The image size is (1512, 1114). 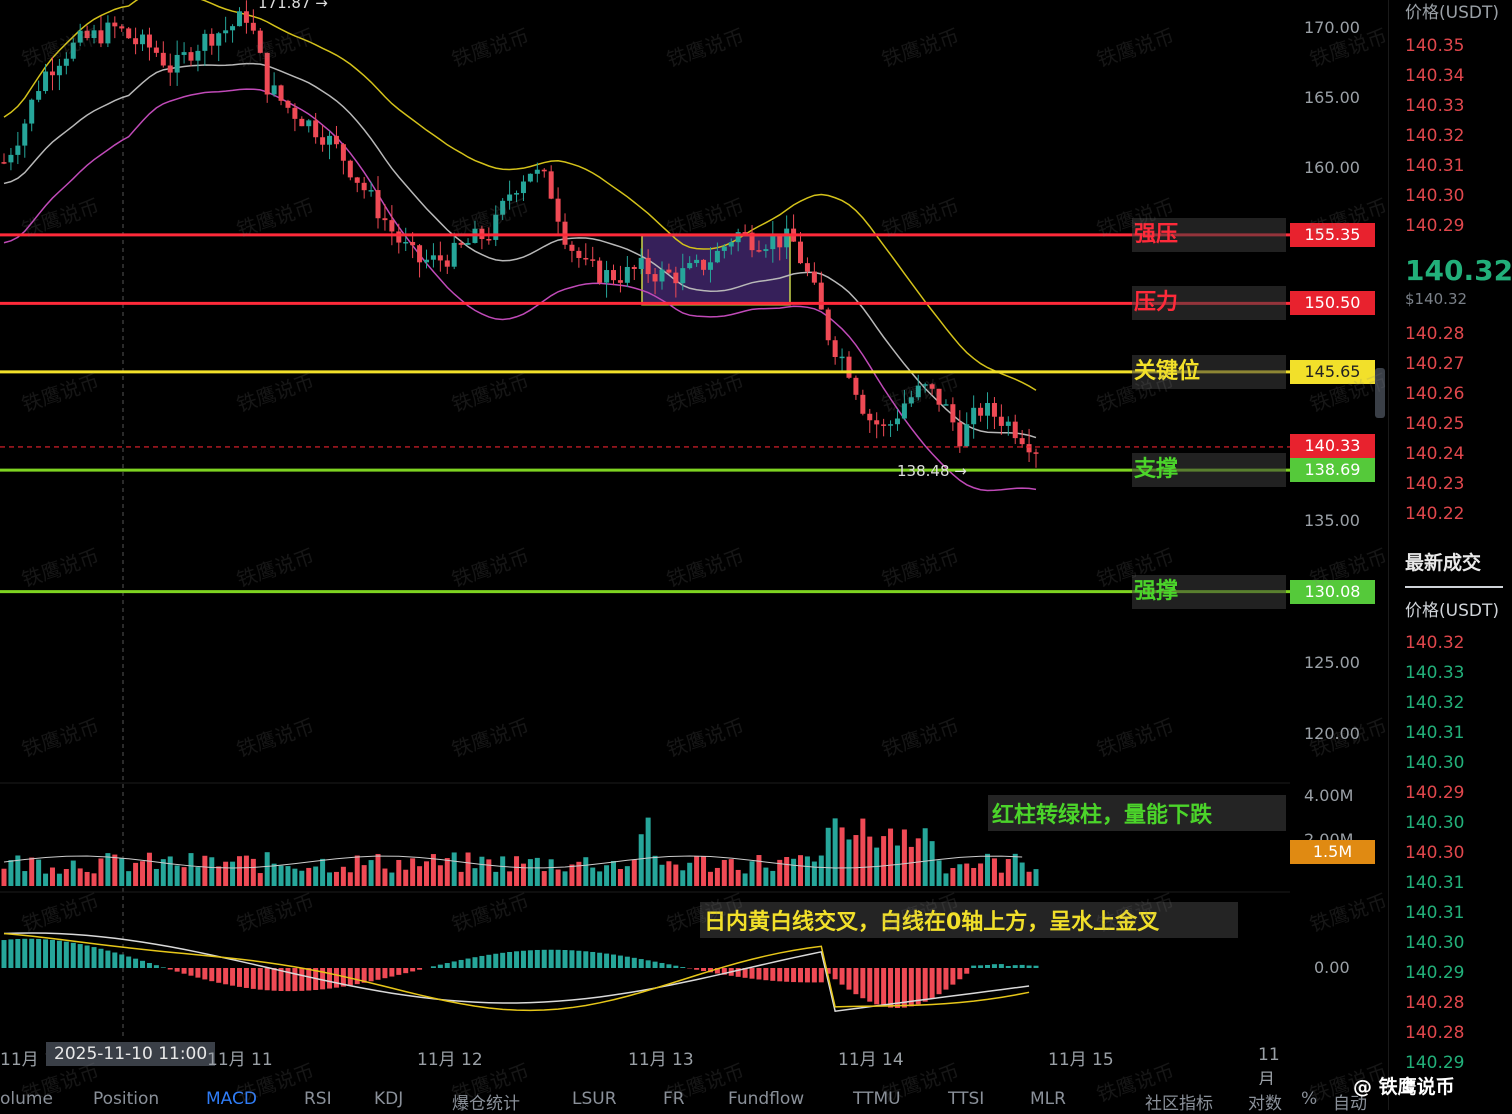 What do you see at coordinates (1434, 484) in the screenshot?
I see `bid-row: 140.23` at bounding box center [1434, 484].